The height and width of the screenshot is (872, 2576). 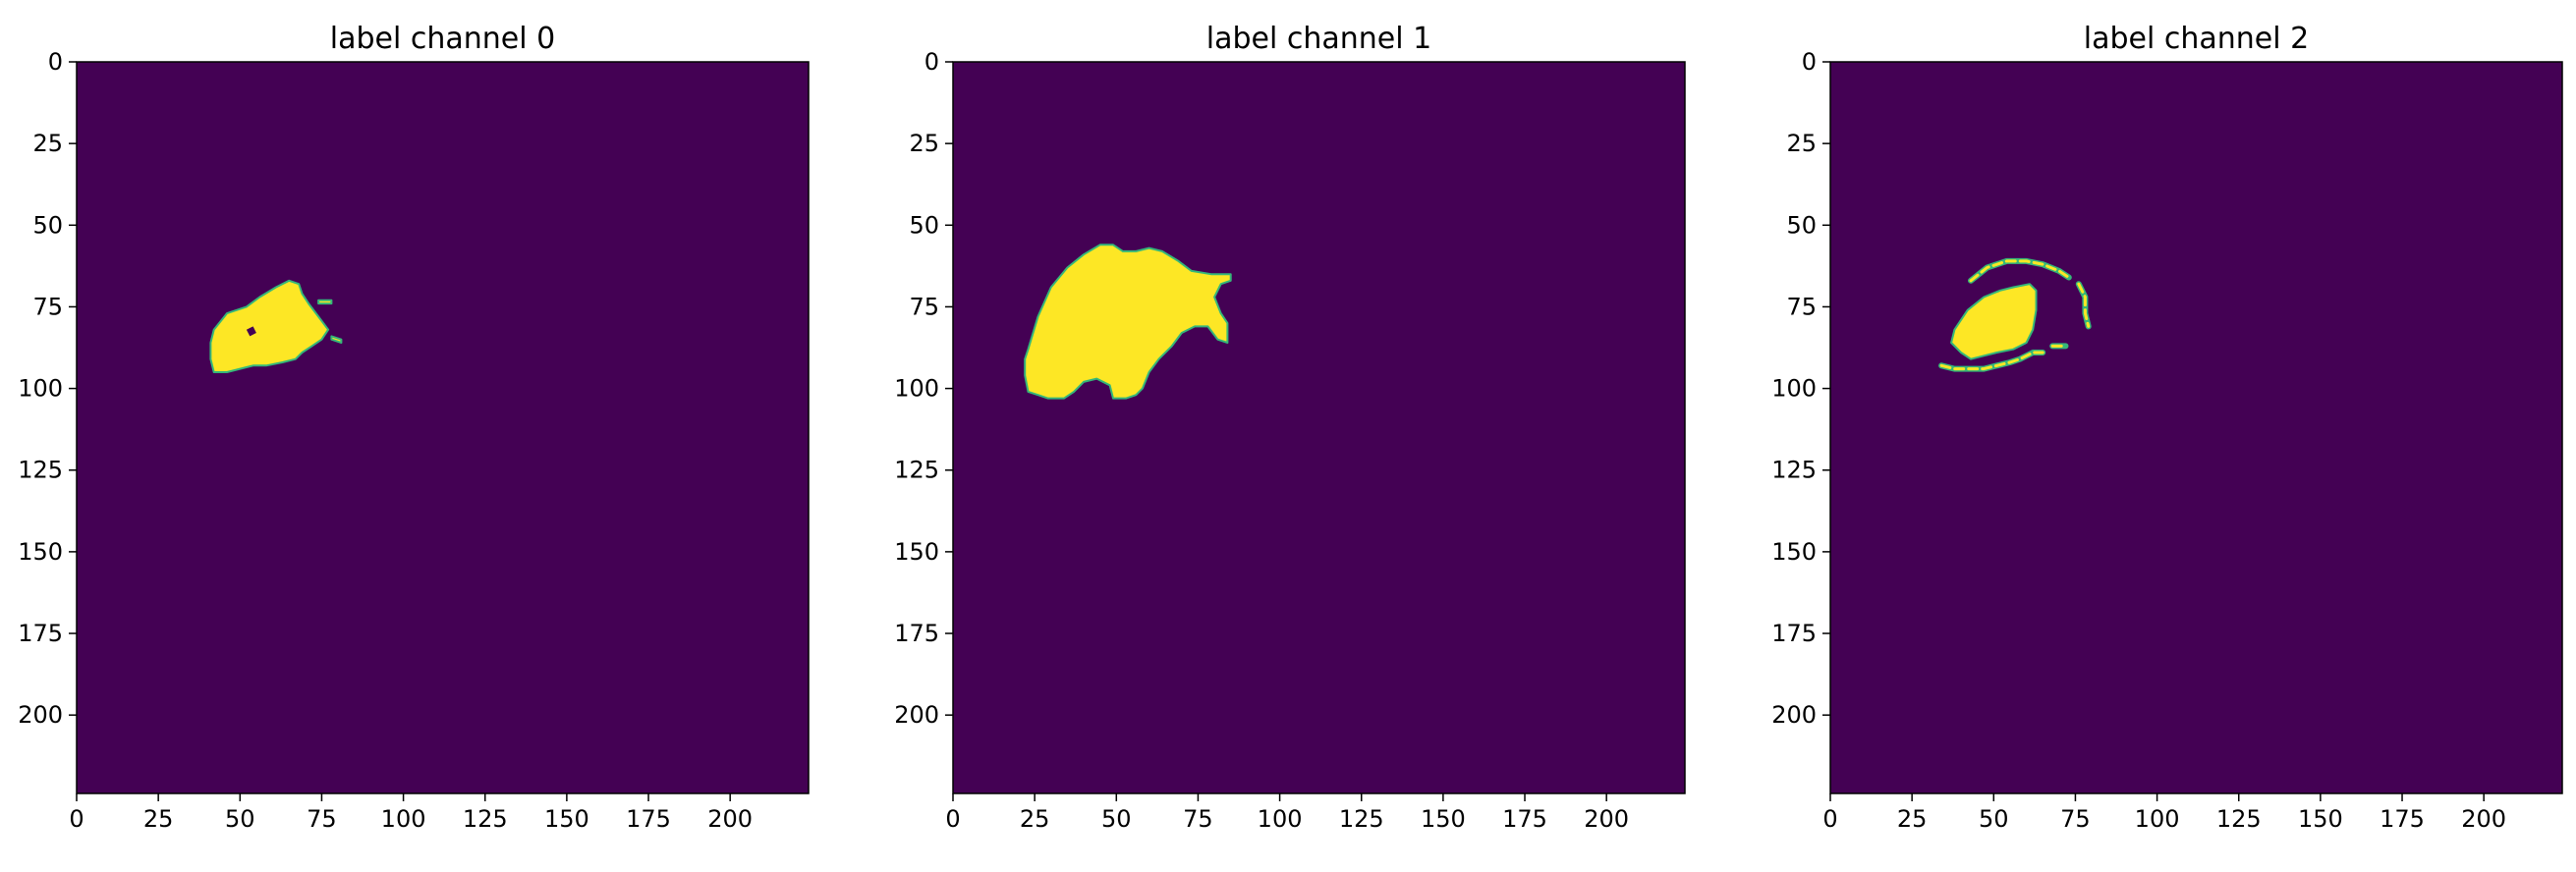 What do you see at coordinates (1318, 39) in the screenshot?
I see `chart-title: label channel 1` at bounding box center [1318, 39].